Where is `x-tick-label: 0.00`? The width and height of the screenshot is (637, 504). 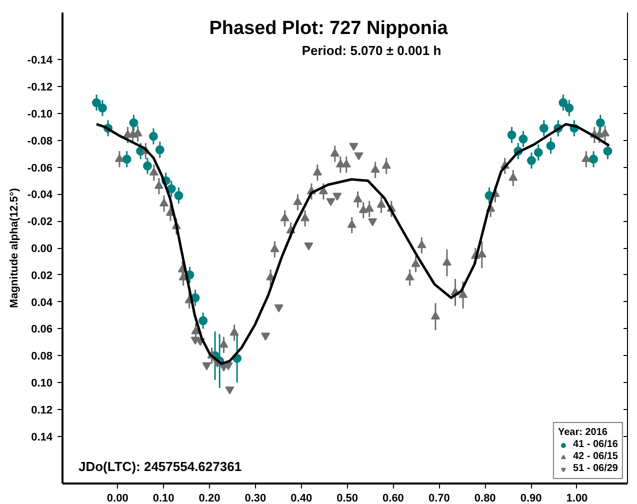 x-tick-label: 0.00 is located at coordinates (117, 498).